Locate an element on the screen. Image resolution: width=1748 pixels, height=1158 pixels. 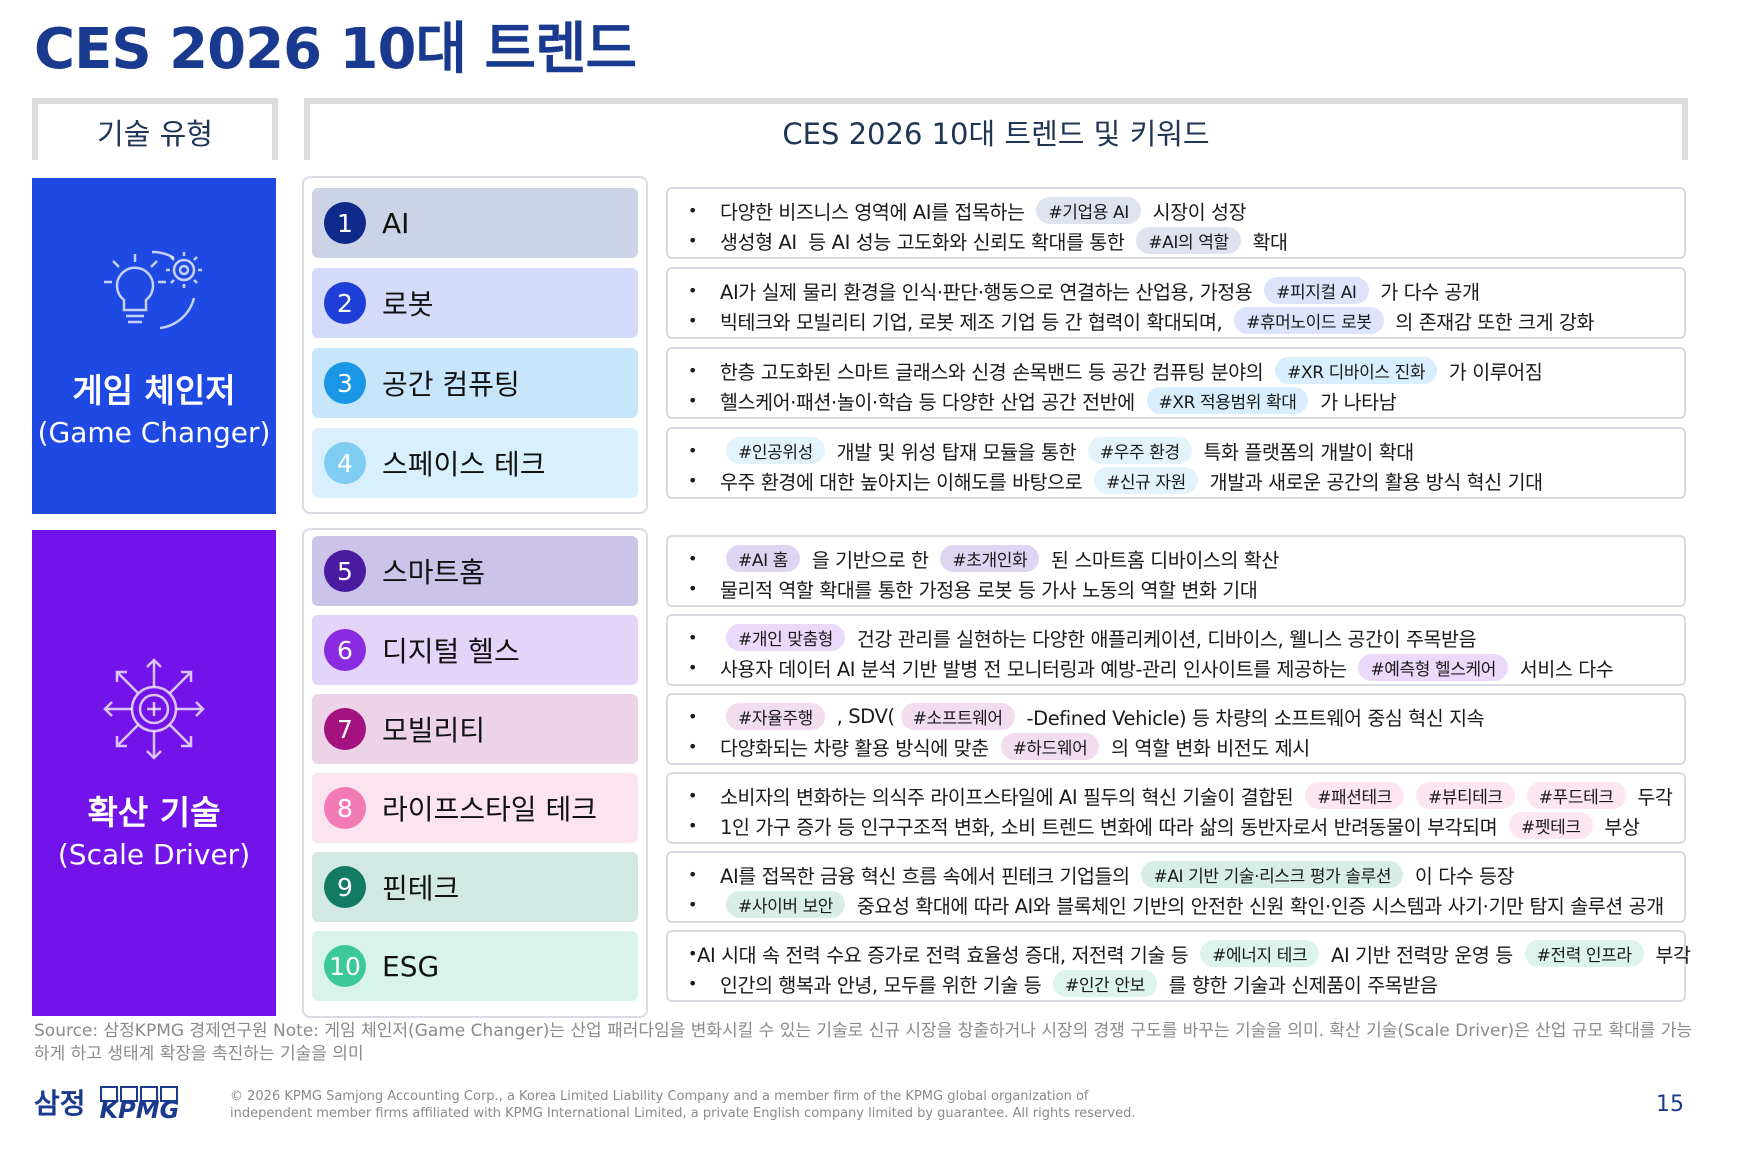
description-text: 서비스 다수 is located at coordinates (1563, 669).